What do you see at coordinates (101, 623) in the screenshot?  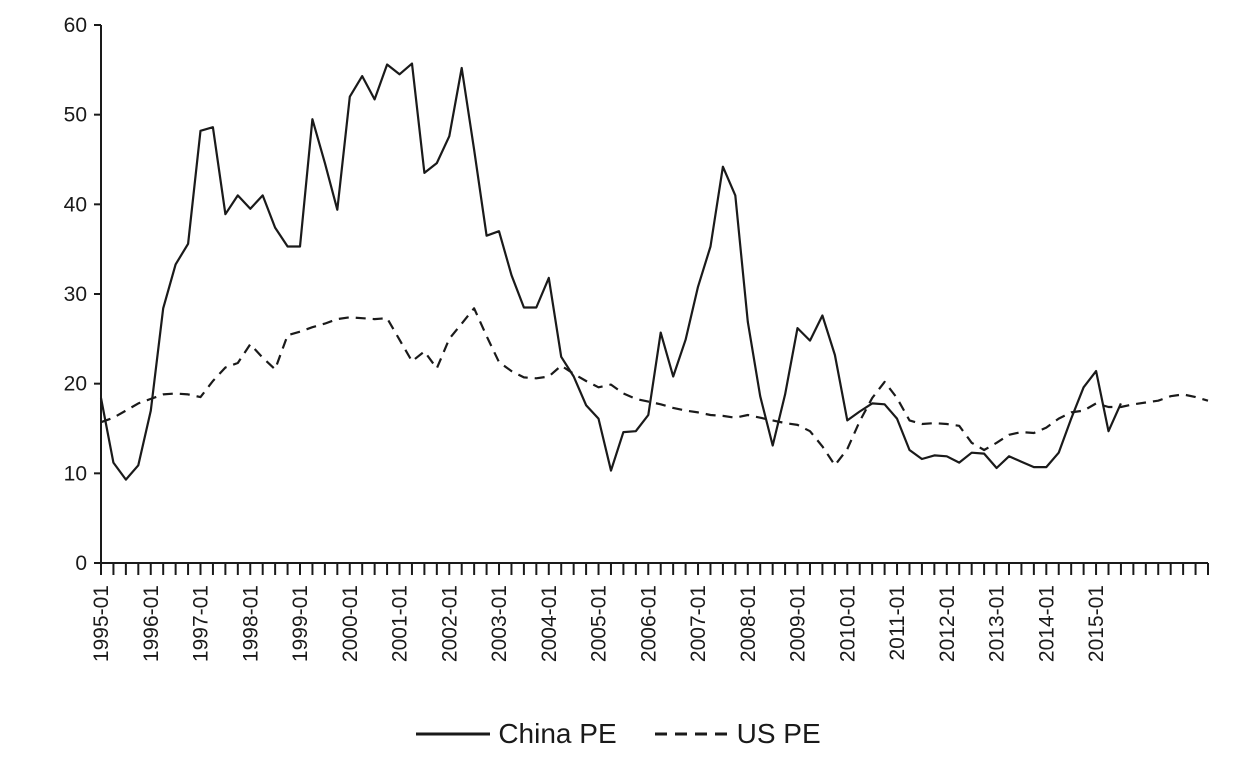 I see `x-tick-label: 1995-01` at bounding box center [101, 623].